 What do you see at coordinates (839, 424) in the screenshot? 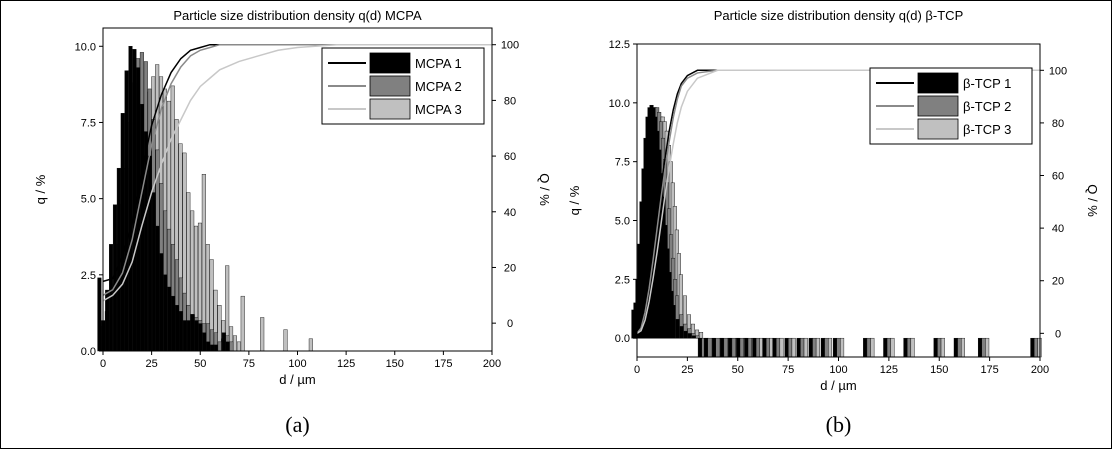
I see `panel-caption: (b)` at bounding box center [839, 424].